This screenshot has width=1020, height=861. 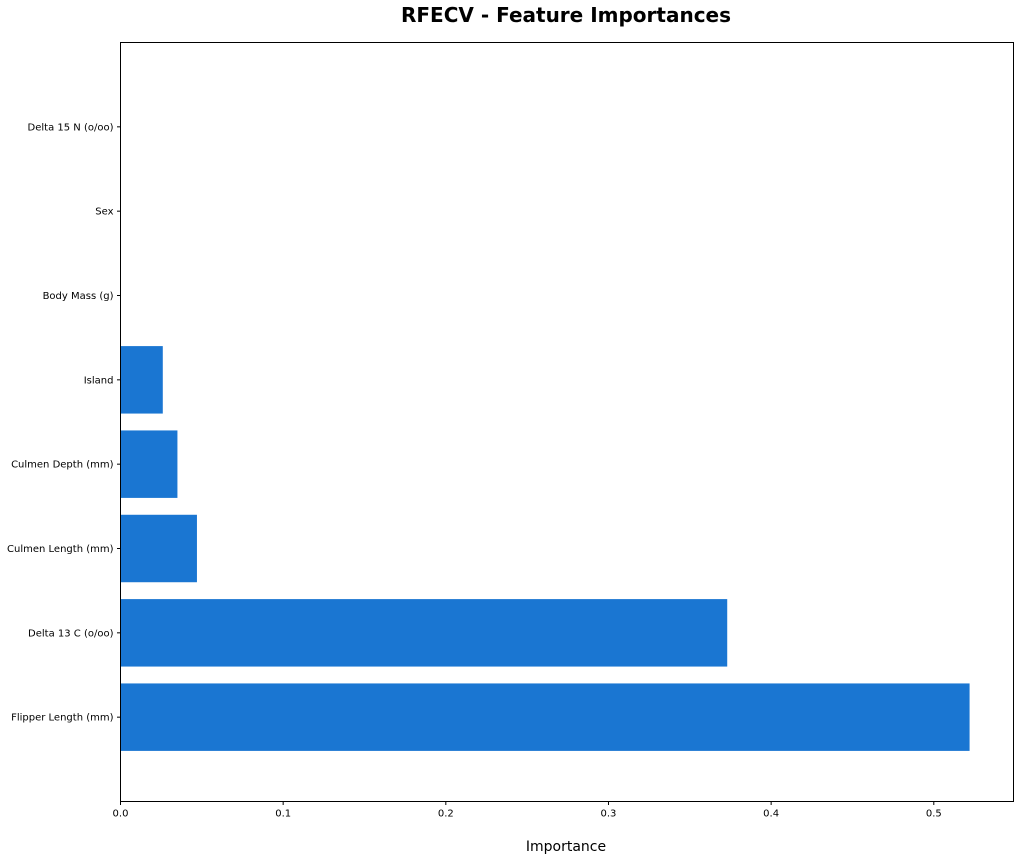 I want to click on y-tick-label: Sex, so click(x=104, y=212).